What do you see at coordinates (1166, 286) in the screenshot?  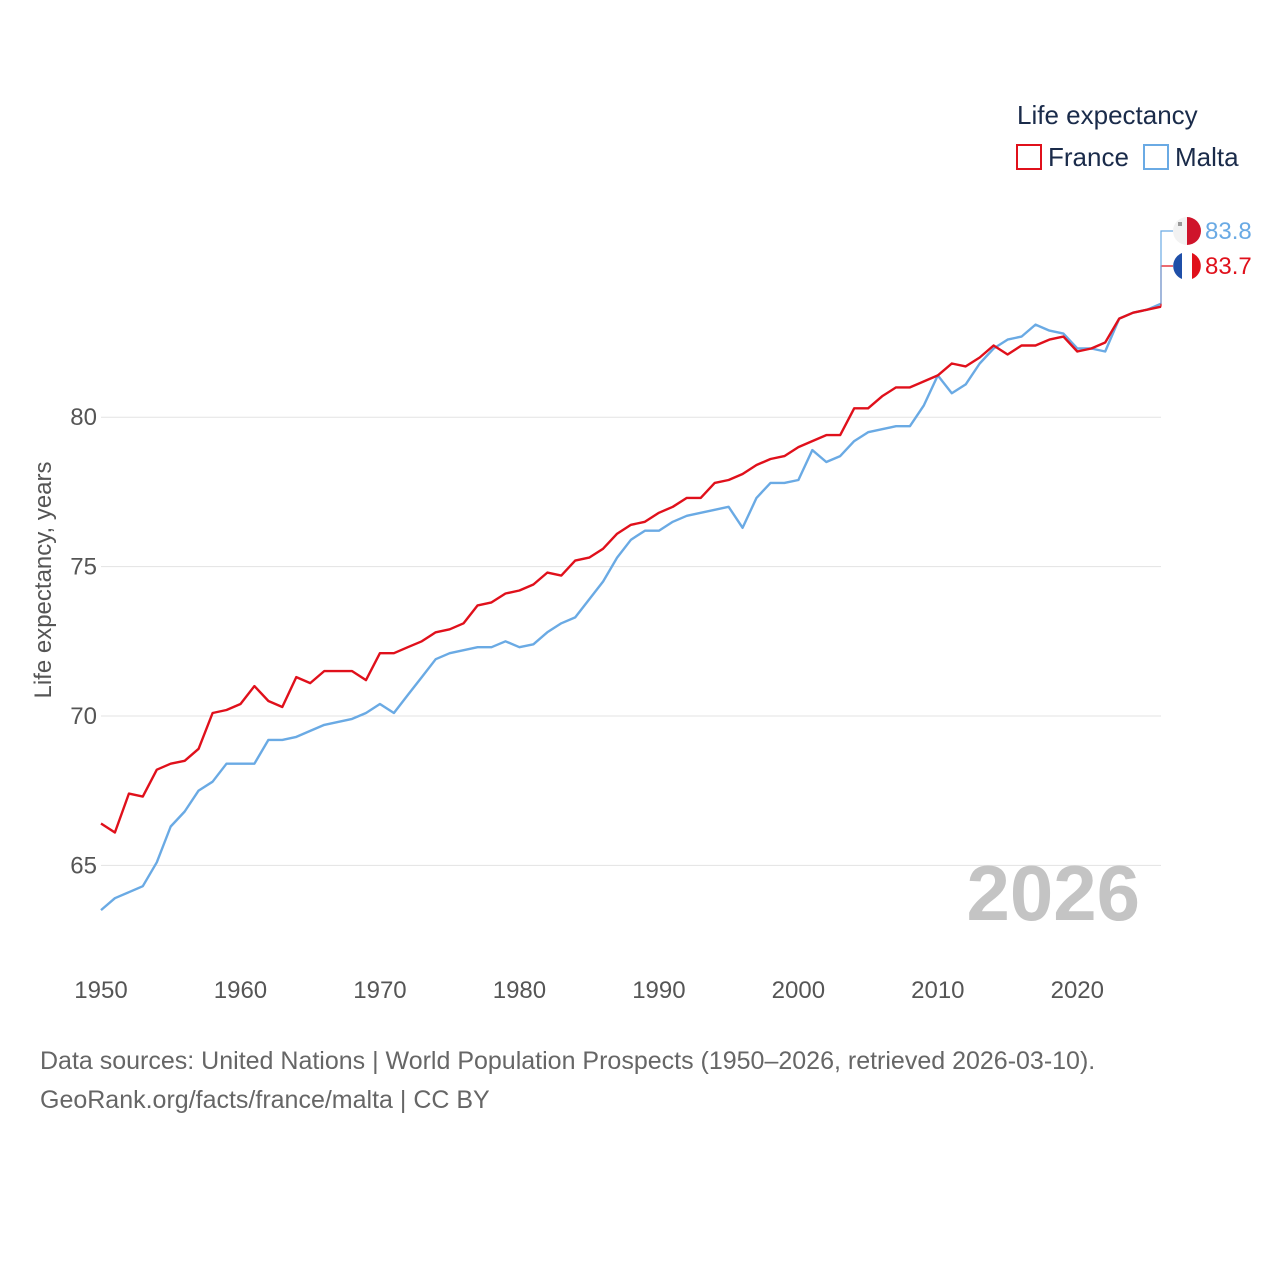 I see `leader-line-france` at bounding box center [1166, 286].